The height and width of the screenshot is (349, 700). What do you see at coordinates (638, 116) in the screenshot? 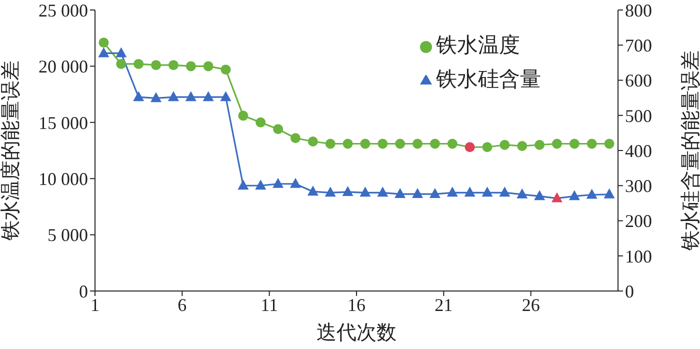
I see `y2-tick-label: 500` at bounding box center [638, 116].